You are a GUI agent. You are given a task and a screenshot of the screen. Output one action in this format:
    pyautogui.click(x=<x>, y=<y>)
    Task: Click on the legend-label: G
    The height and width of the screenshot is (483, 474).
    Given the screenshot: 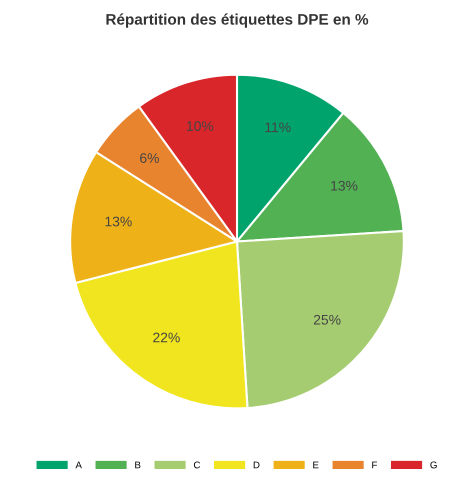 What is the action you would take?
    pyautogui.click(x=433, y=464)
    